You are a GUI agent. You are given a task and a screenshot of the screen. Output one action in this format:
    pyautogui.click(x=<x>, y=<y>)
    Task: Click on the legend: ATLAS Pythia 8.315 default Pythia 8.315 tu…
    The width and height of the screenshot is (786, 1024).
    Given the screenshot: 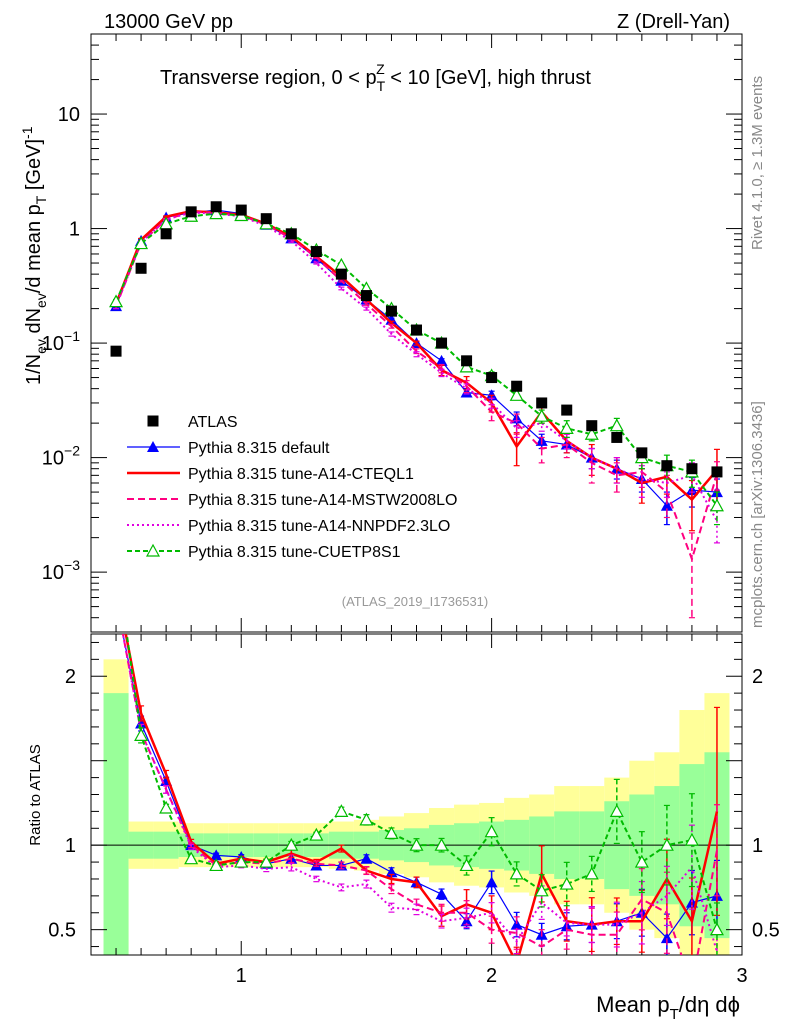 What is the action you would take?
    pyautogui.click(x=292, y=487)
    